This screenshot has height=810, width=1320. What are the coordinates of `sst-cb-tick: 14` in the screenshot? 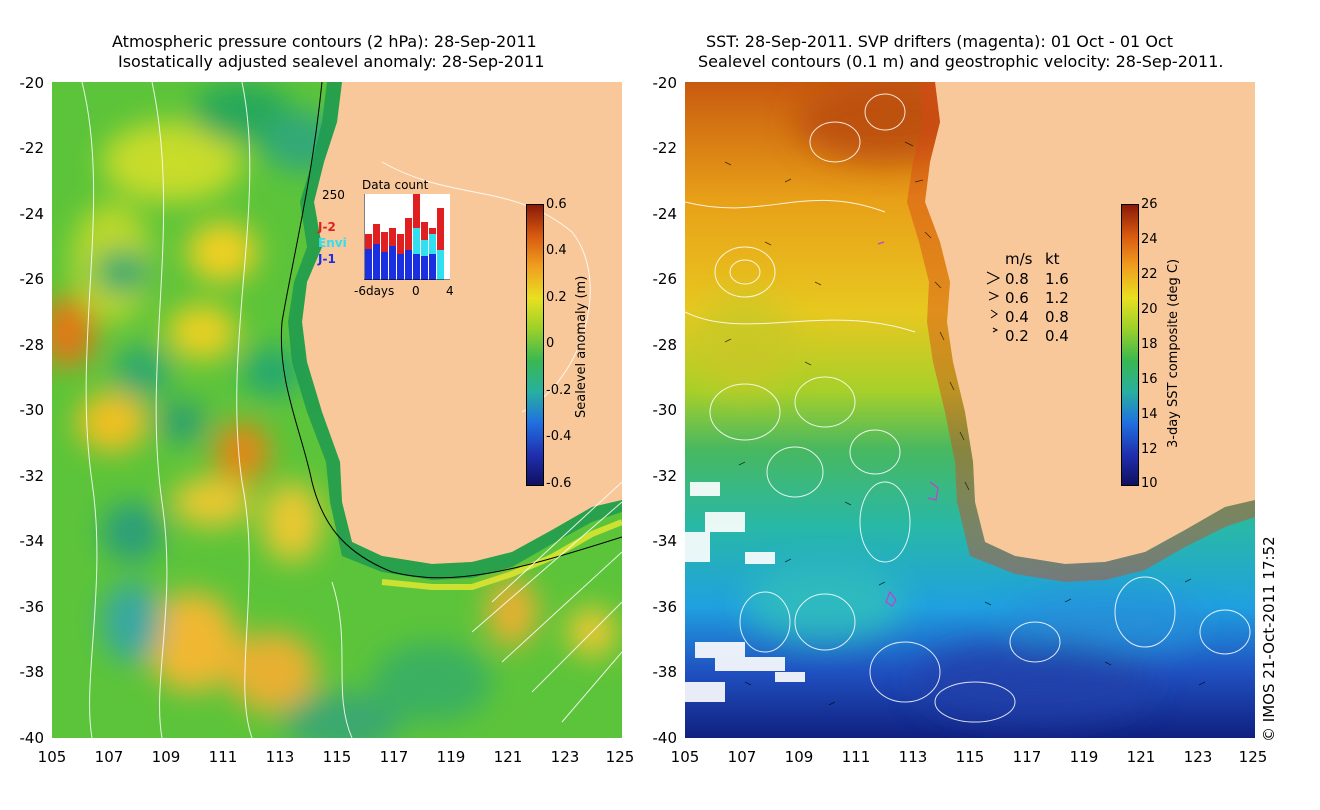 It's located at (1149, 414).